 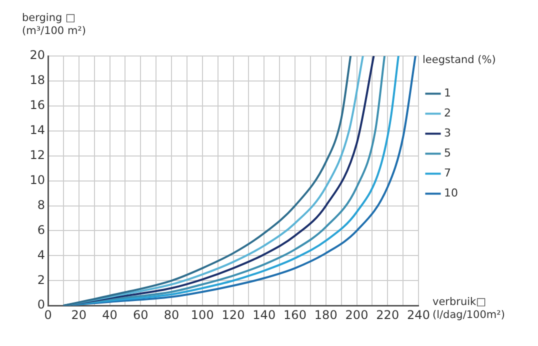 I want to click on x-tick-label: 60, so click(x=140, y=315).